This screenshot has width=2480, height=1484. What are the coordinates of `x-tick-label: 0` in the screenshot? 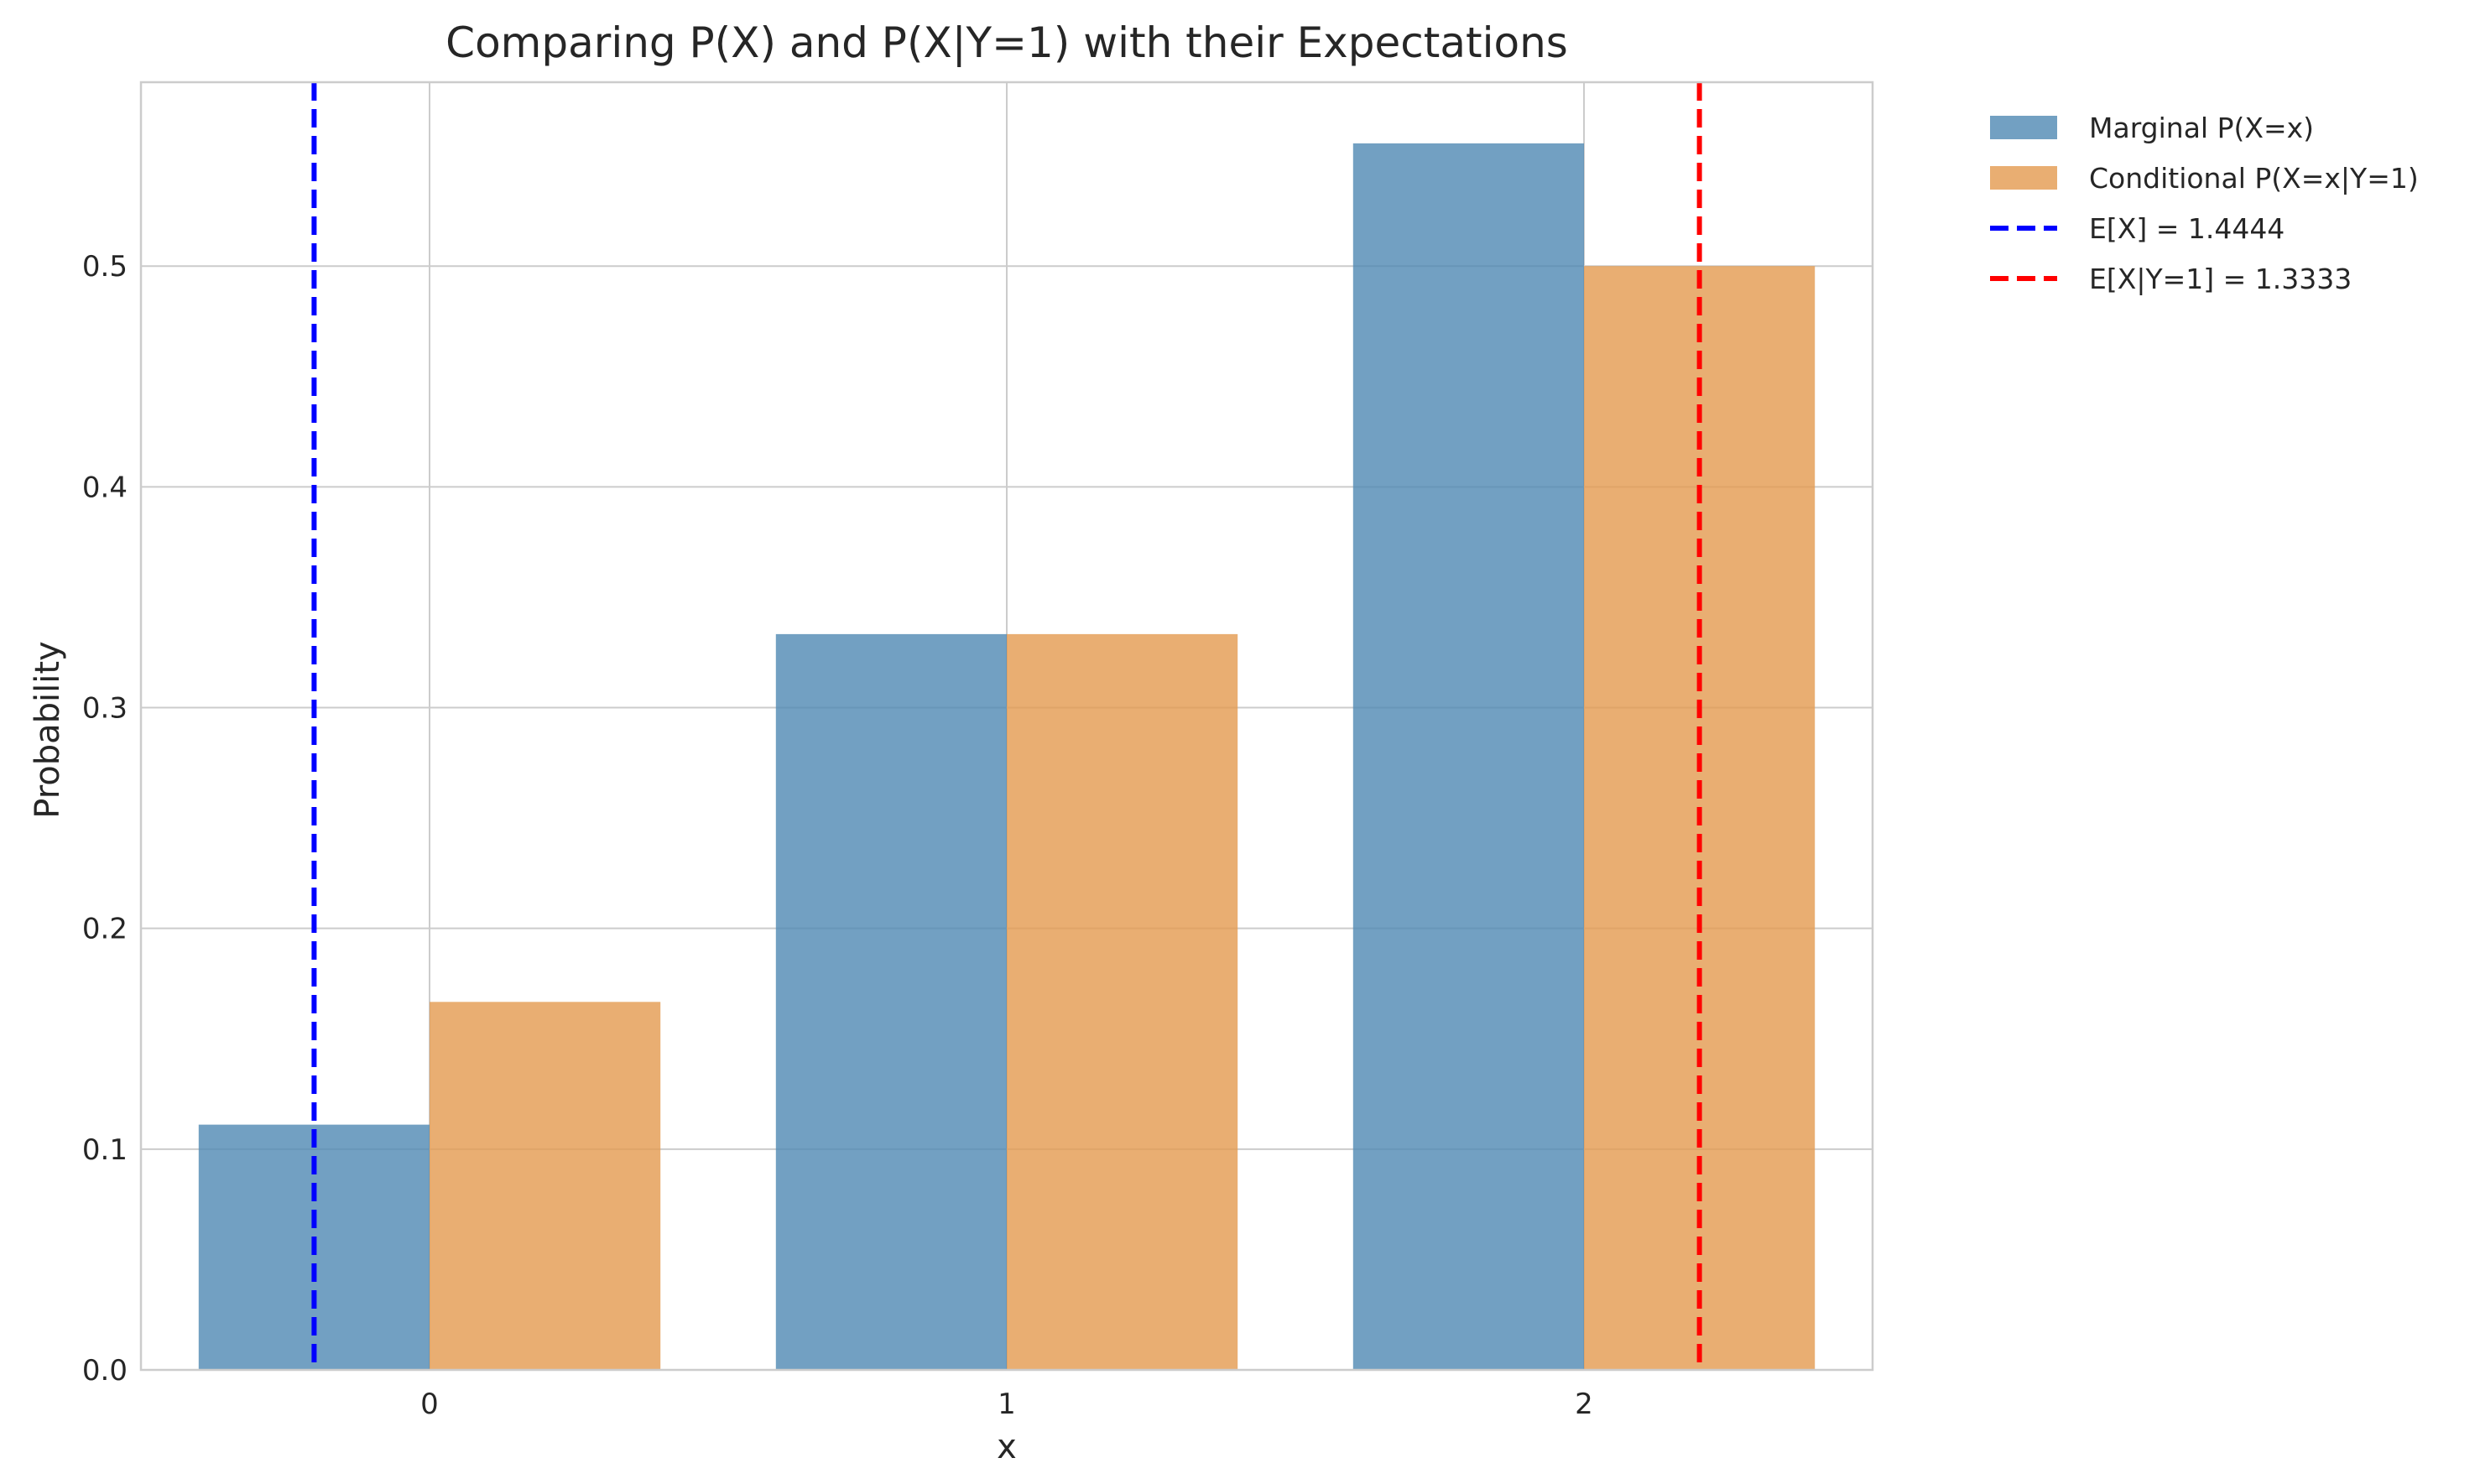 It's located at (429, 1404).